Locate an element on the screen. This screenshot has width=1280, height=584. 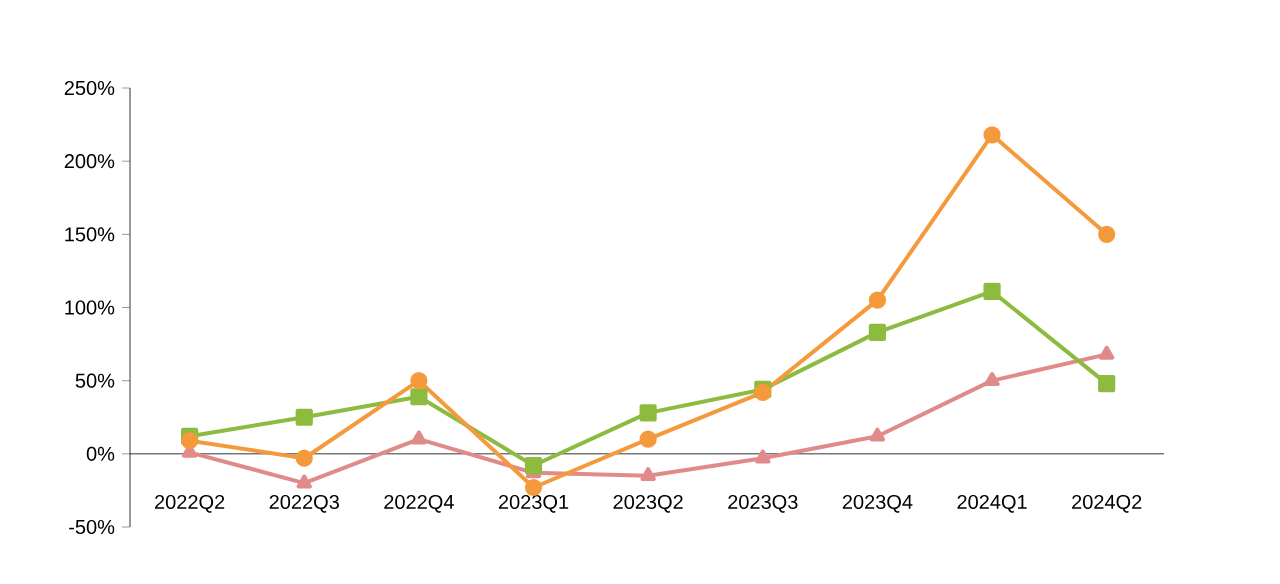
x-tick-label: 2022Q3 is located at coordinates (304, 503).